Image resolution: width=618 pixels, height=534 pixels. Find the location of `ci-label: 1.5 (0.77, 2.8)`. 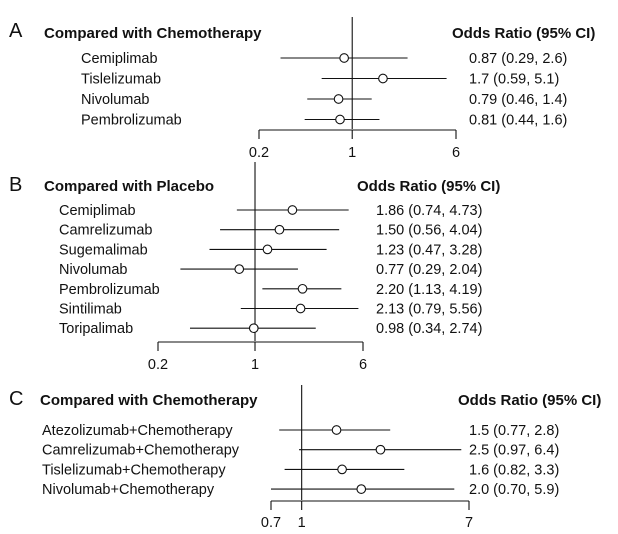

ci-label: 1.5 (0.77, 2.8) is located at coordinates (514, 431).